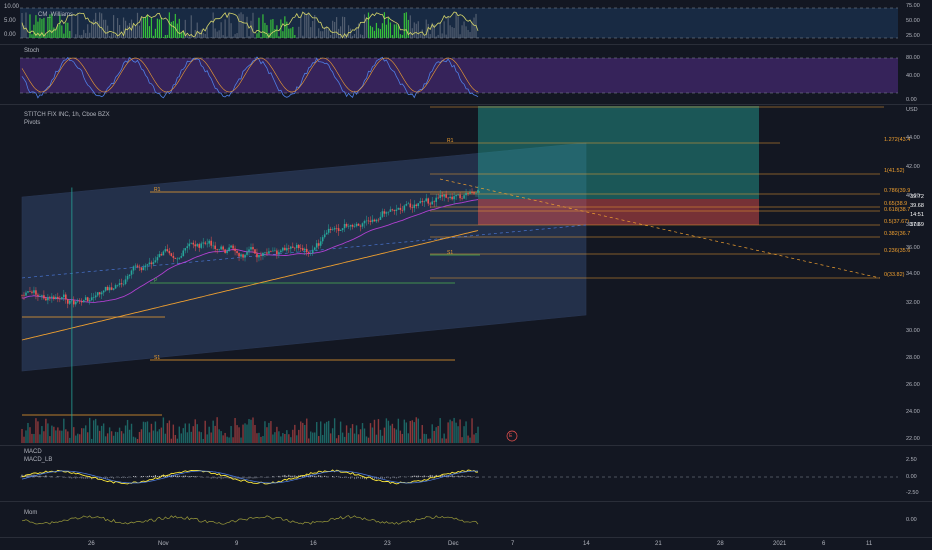  What do you see at coordinates (466, 520) in the screenshot?
I see `mom-pane: Mom 0.00` at bounding box center [466, 520].